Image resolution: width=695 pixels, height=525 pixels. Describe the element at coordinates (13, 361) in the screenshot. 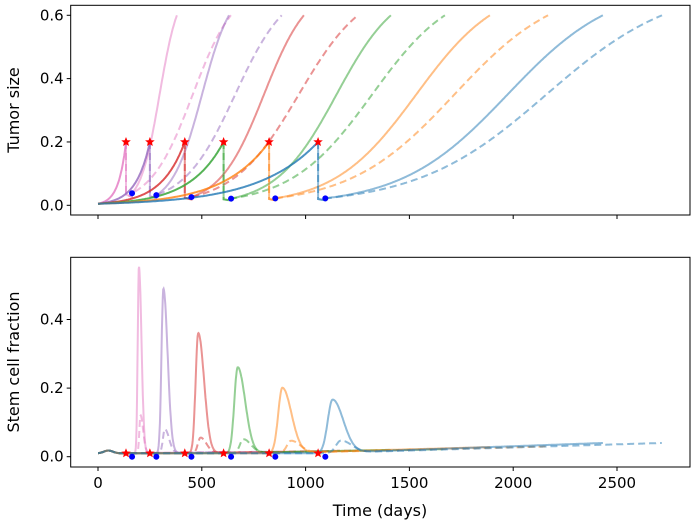

I see `bottom-y-axis-label: Stem cell fraction` at that location.